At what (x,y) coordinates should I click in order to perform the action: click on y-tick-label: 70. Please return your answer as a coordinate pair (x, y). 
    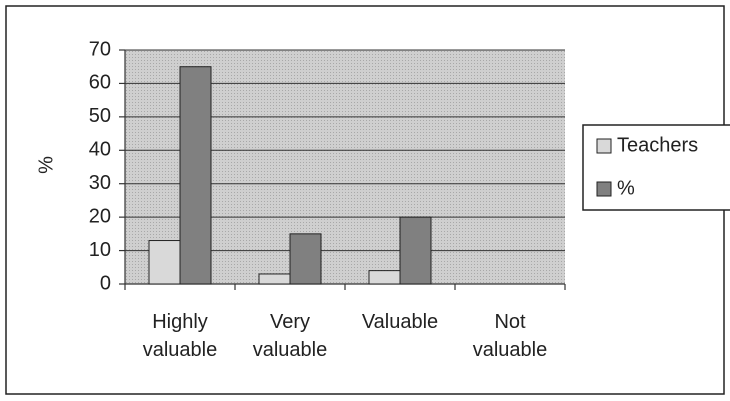
    Looking at the image, I should click on (100, 49).